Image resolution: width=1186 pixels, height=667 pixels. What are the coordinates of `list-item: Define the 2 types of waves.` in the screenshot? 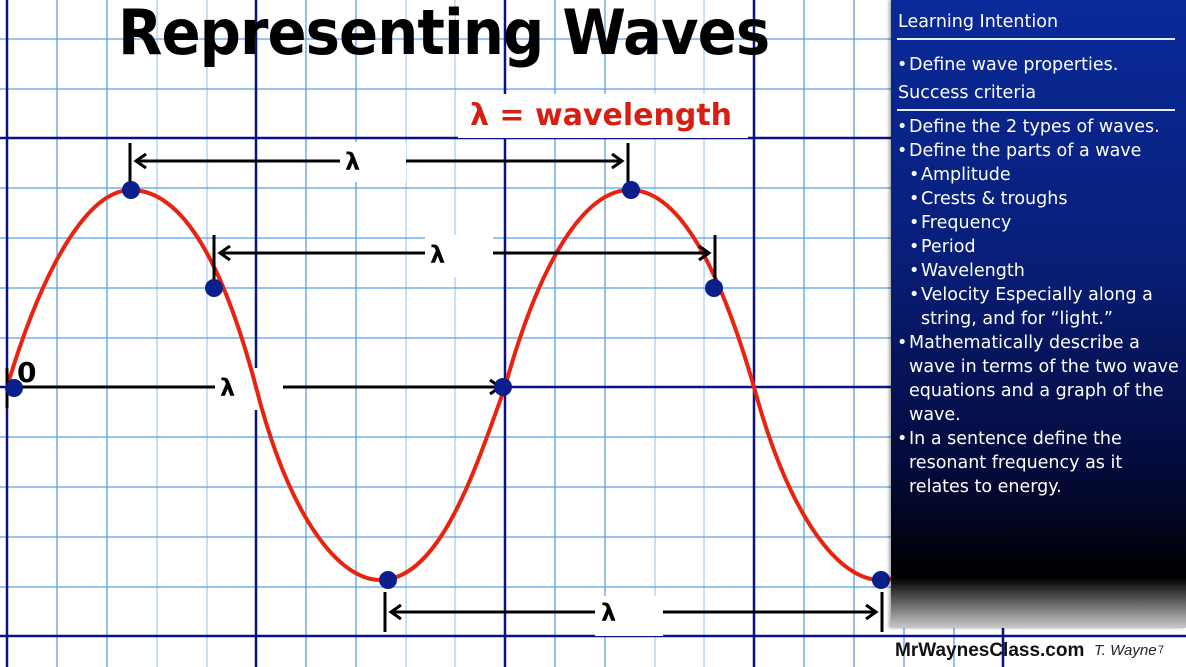 It's located at (1039, 127).